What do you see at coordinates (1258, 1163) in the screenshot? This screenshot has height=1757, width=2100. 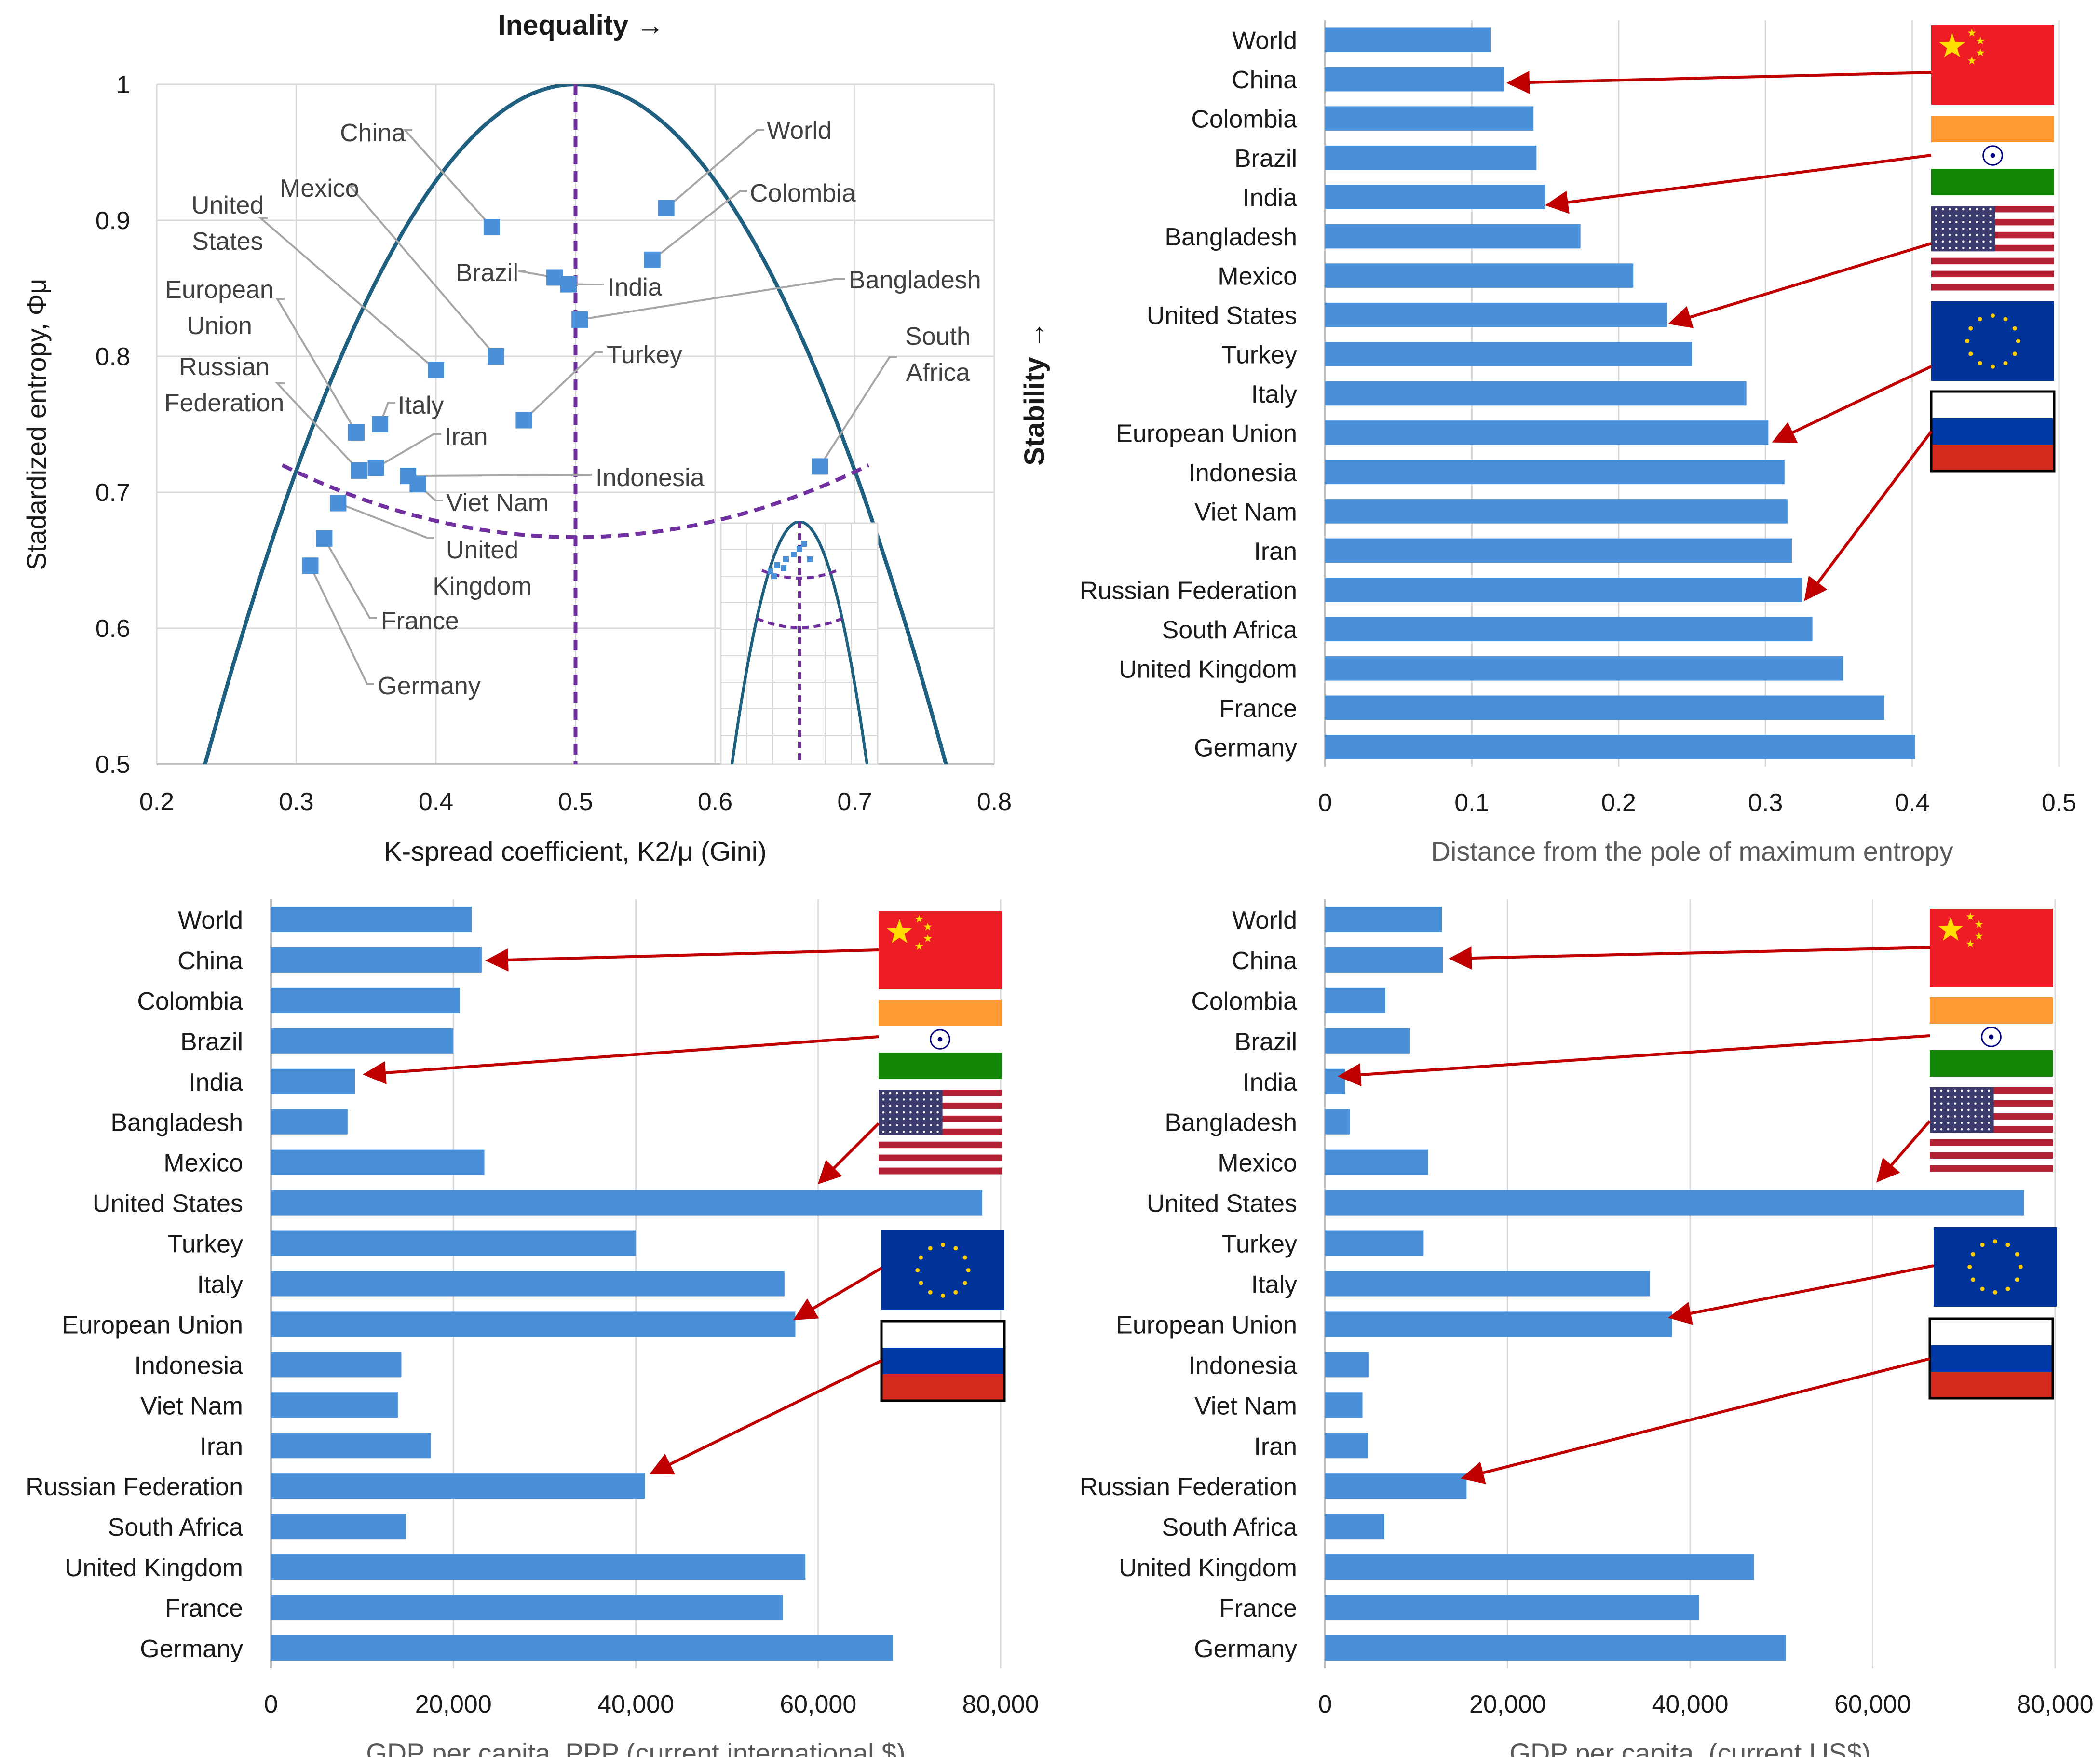 I see `category-label: Mexico` at bounding box center [1258, 1163].